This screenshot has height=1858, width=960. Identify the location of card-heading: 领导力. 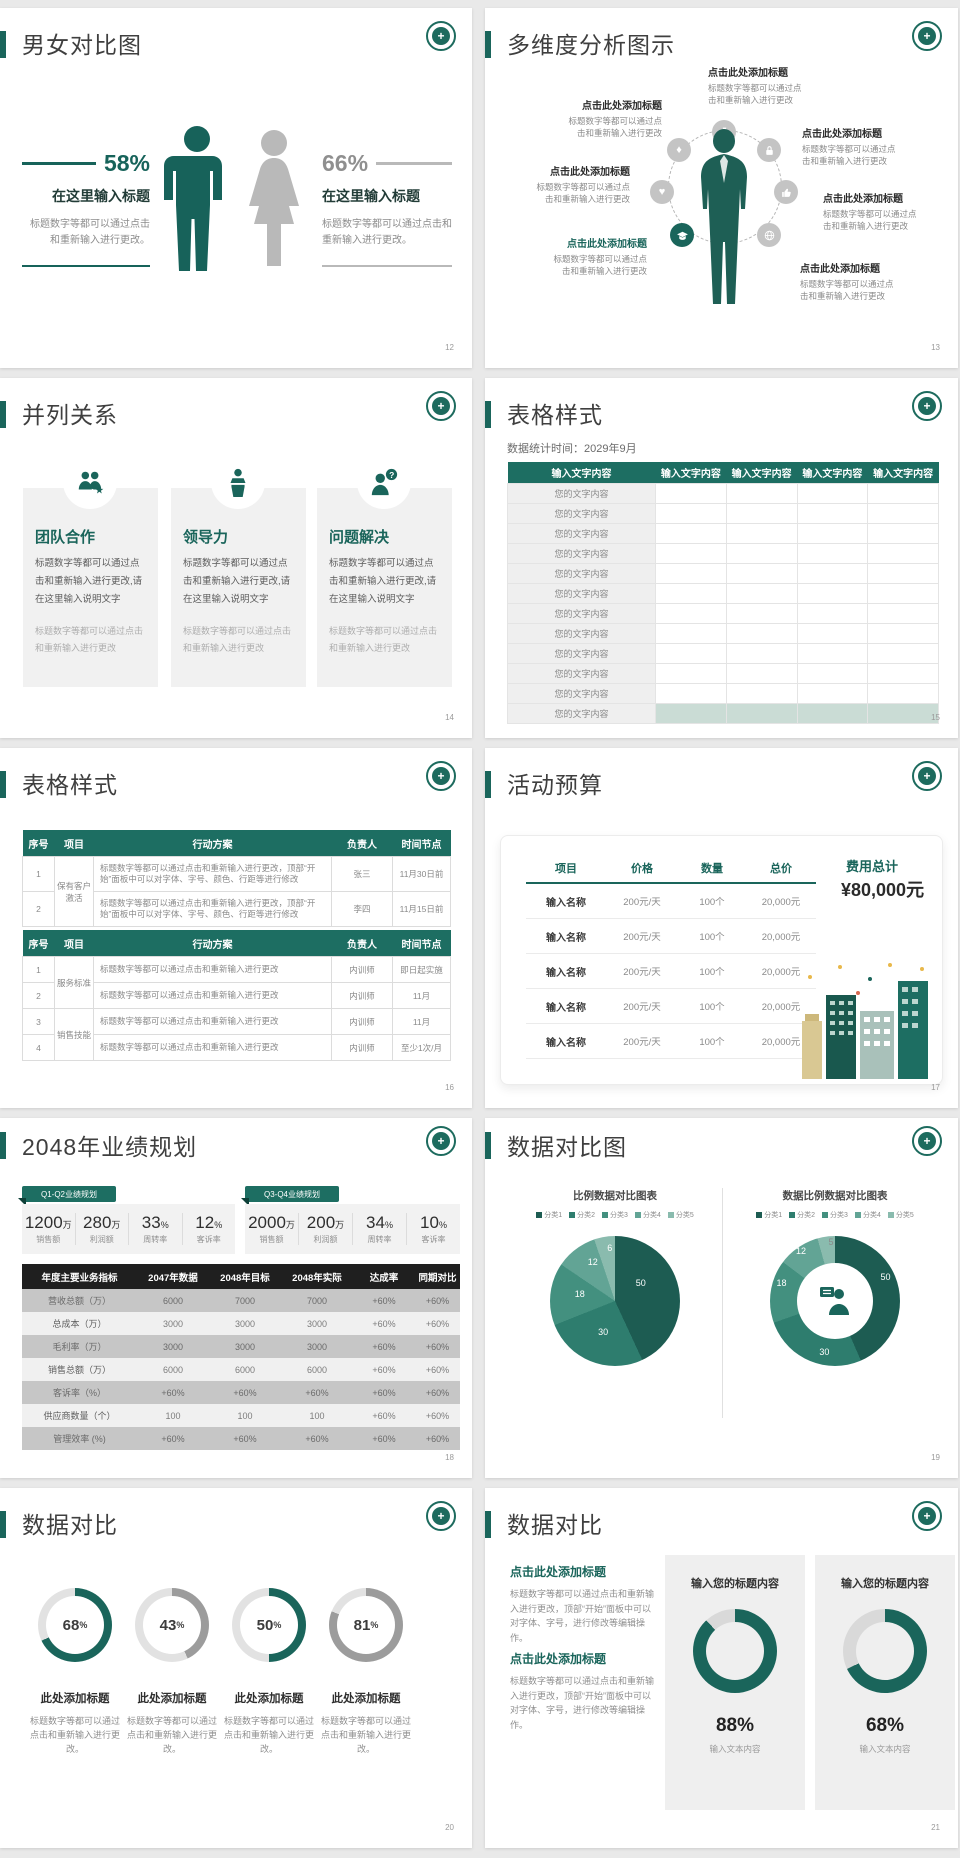
(206, 537).